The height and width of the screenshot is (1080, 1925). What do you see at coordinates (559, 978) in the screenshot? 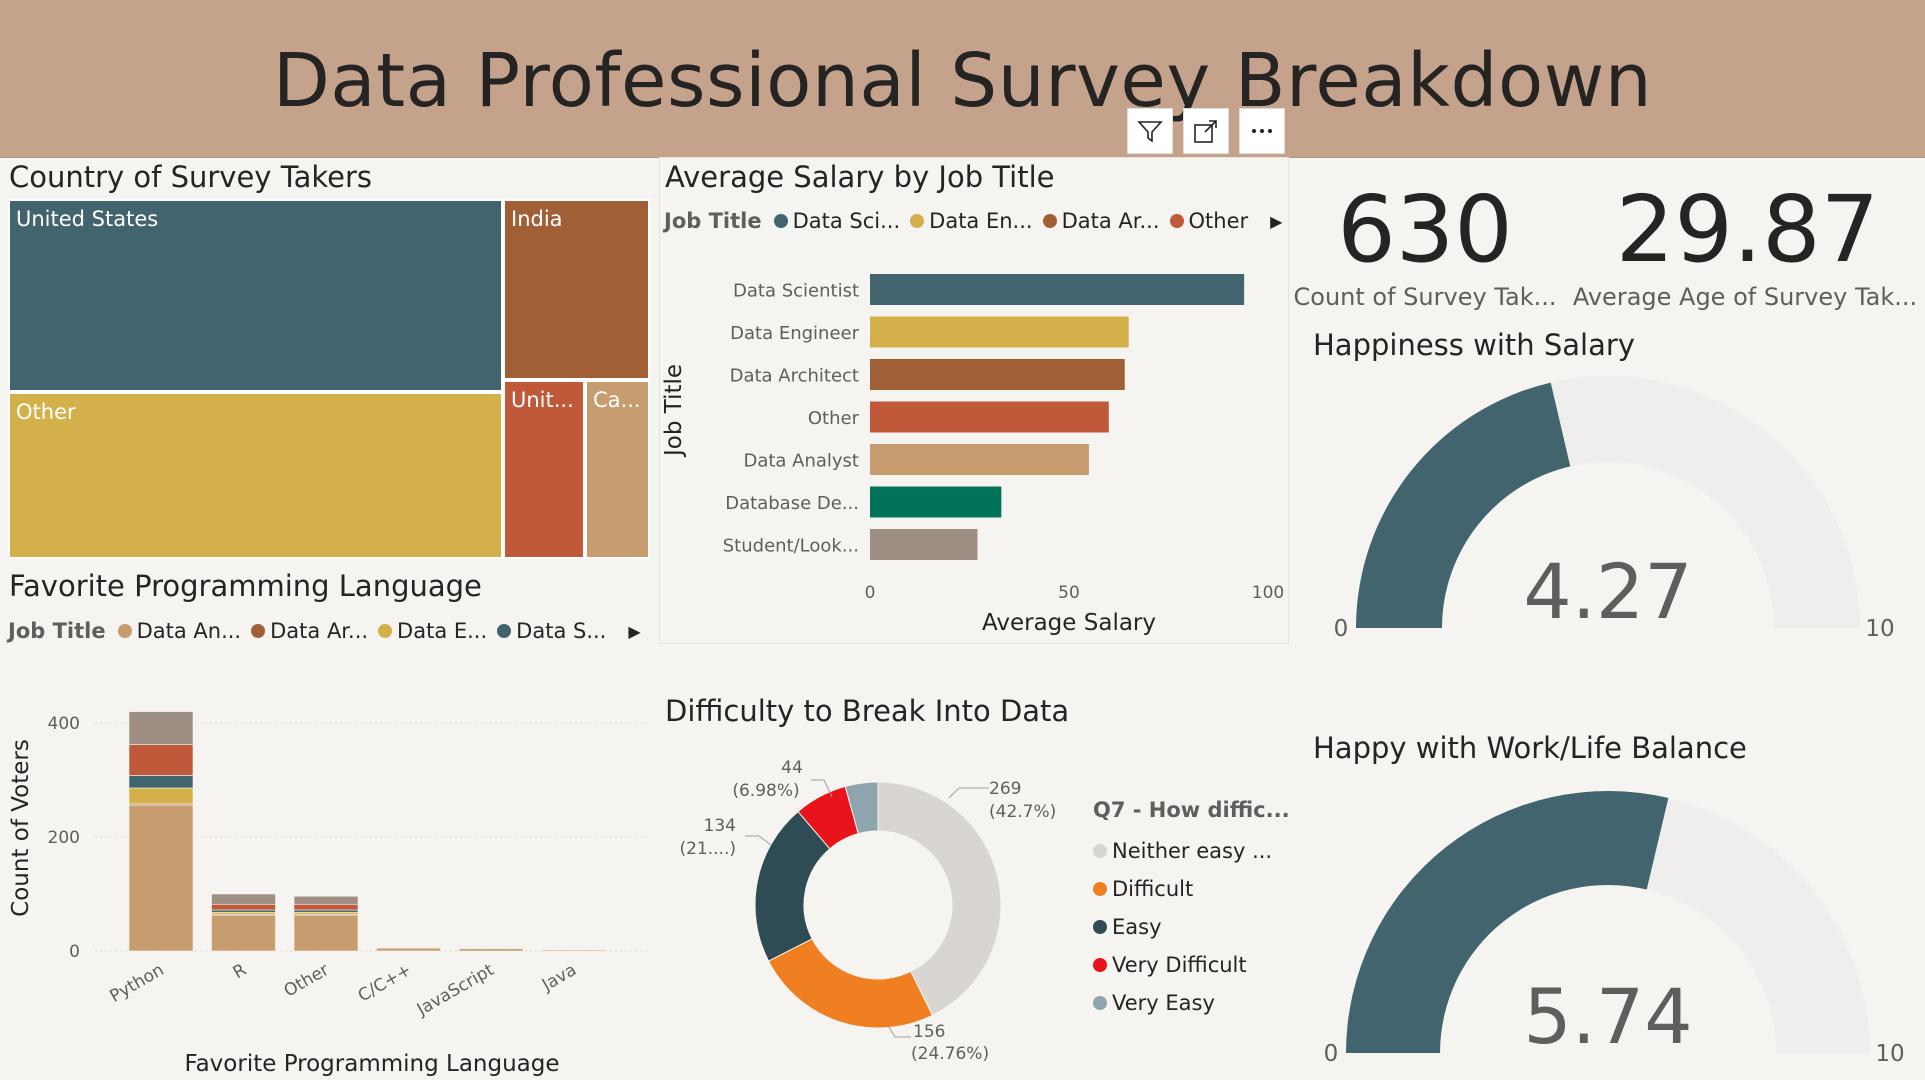
I see `lang-category-label: Java` at bounding box center [559, 978].